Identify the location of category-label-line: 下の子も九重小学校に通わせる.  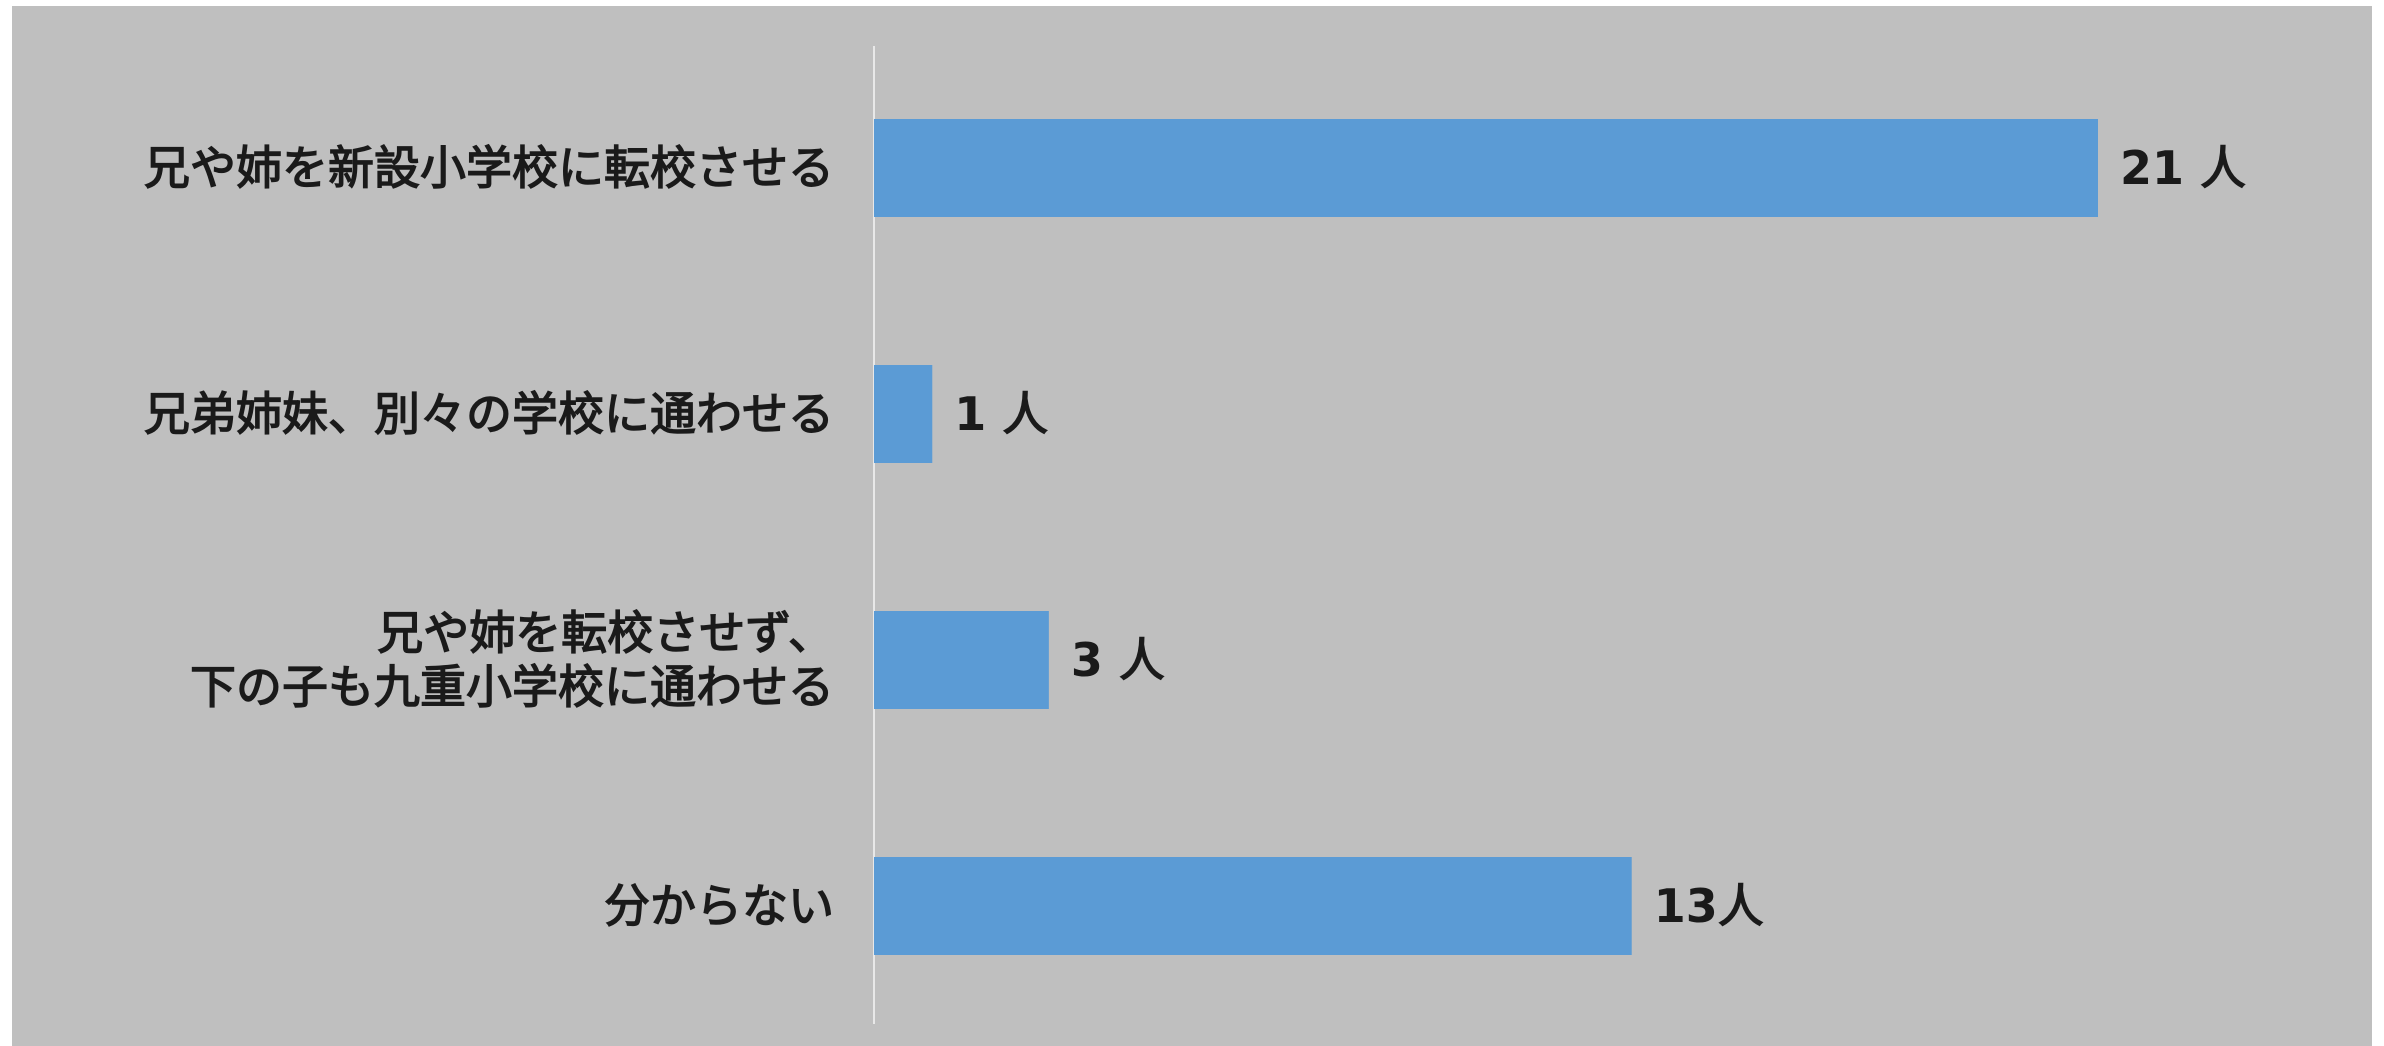
(512, 687).